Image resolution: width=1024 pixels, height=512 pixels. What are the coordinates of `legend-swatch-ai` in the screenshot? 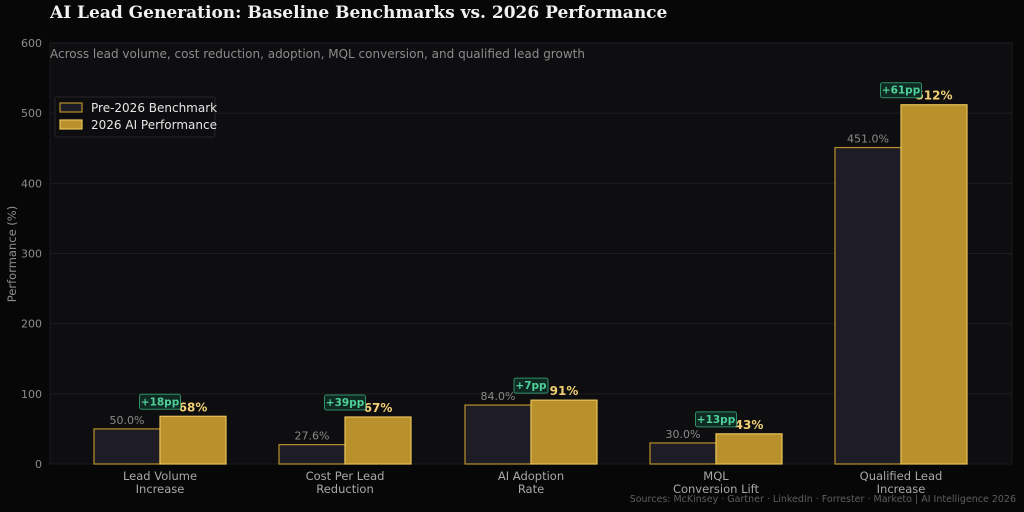 It's located at (71, 124).